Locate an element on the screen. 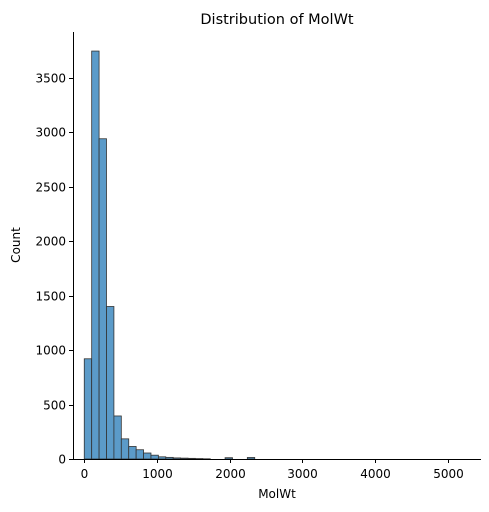 The image size is (489, 512). x-tick-label: 3000 is located at coordinates (302, 474).